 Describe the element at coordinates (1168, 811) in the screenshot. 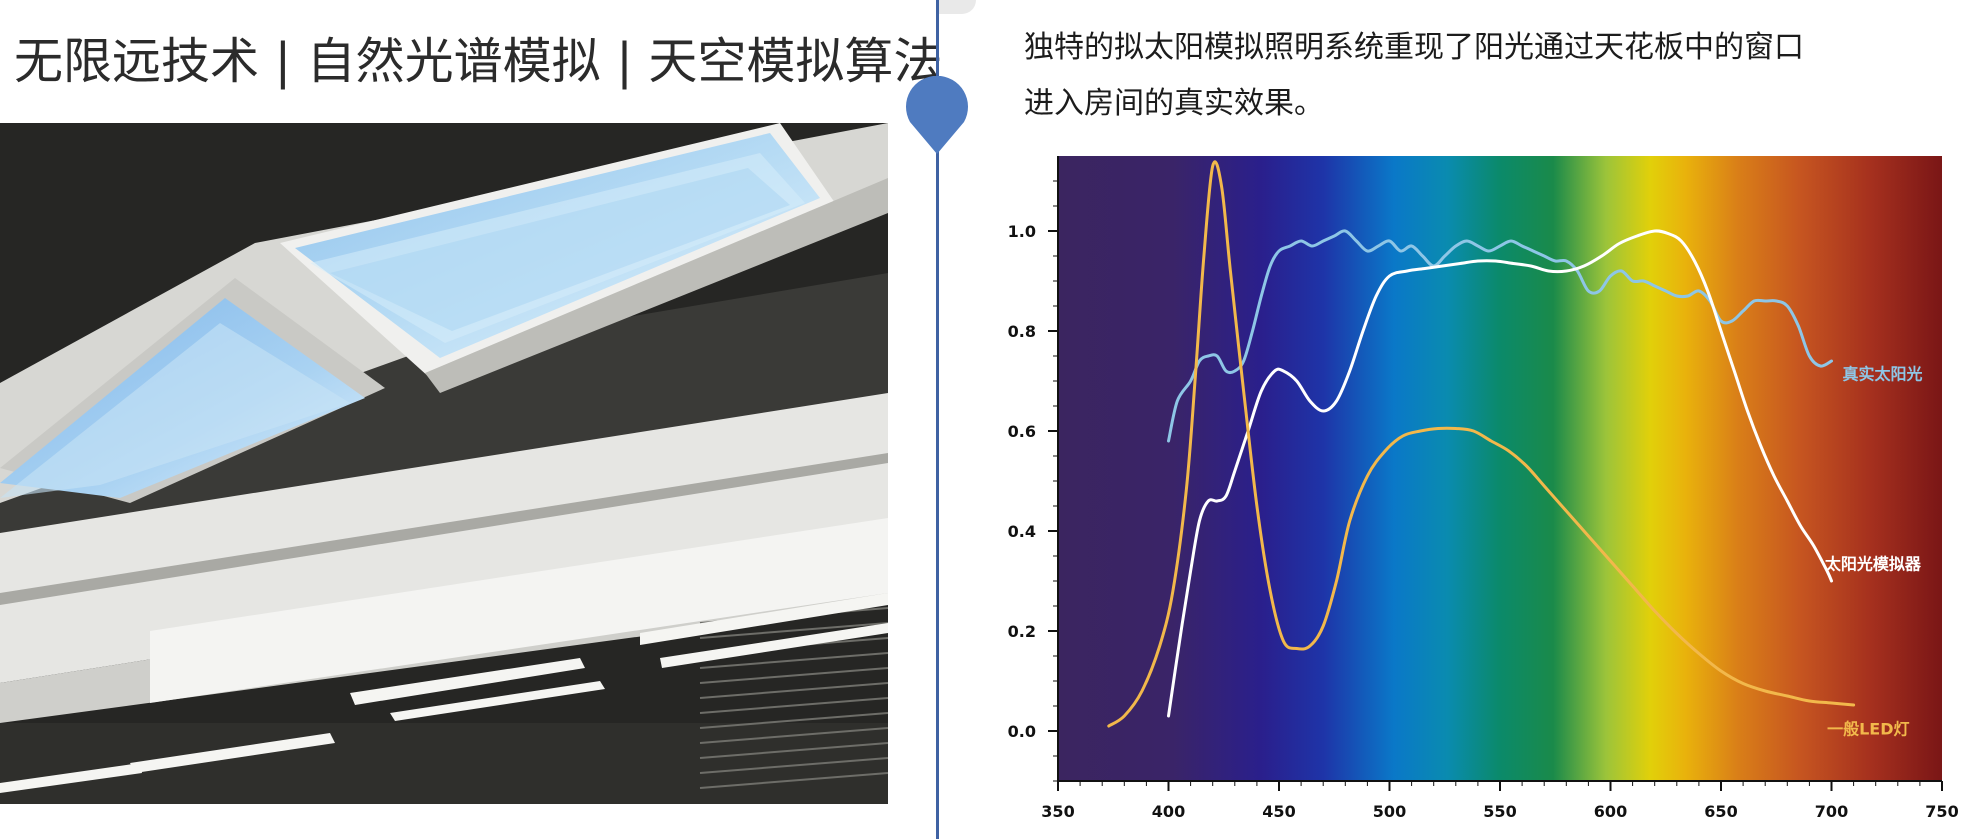

I see `x-tick-label: 400` at that location.